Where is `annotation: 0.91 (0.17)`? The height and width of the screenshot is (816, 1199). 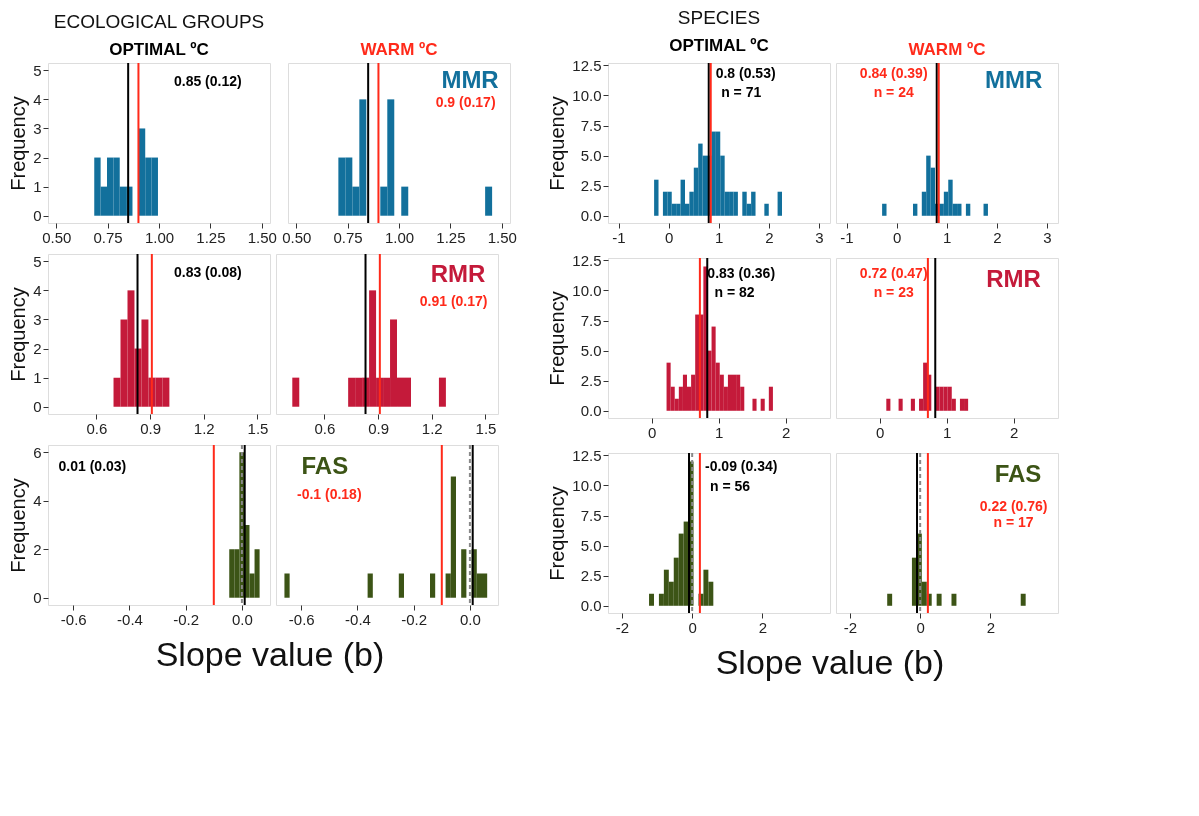
annotation: 0.91 (0.17) is located at coordinates (453, 301).